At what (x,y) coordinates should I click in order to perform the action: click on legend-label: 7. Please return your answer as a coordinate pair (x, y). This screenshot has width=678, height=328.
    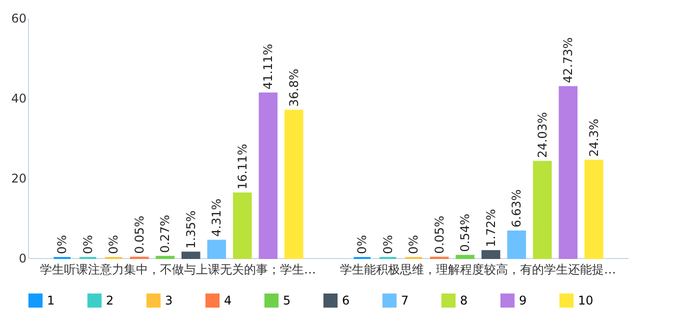
    Looking at the image, I should click on (405, 301).